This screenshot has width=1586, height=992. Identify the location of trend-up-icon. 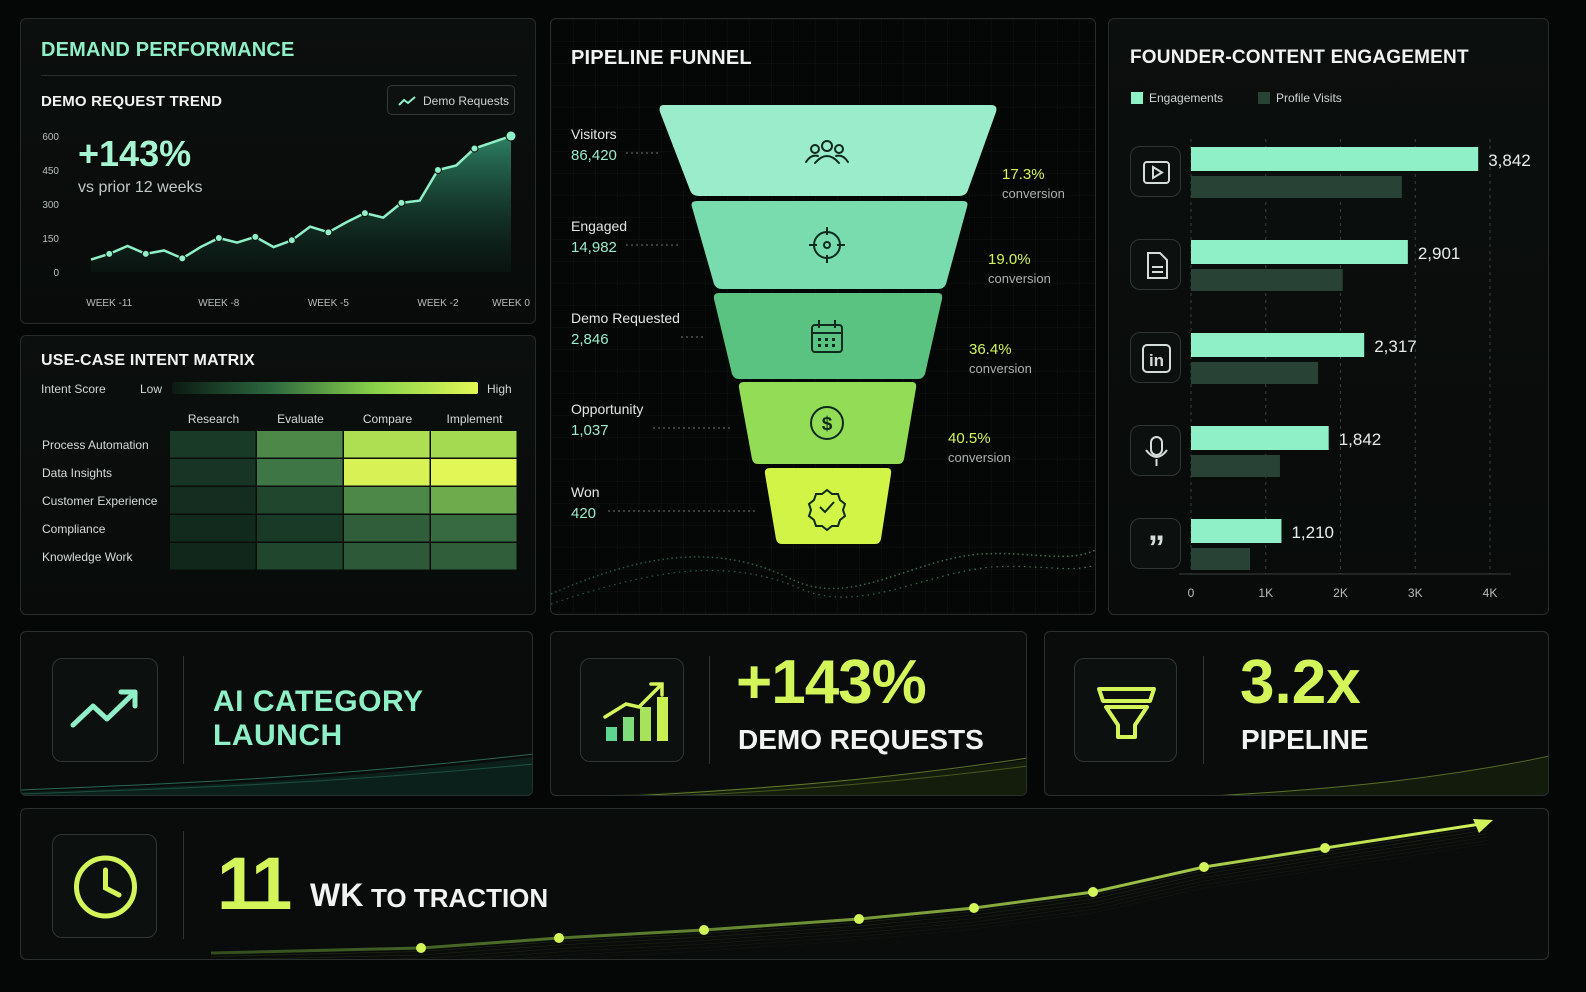
(105, 710).